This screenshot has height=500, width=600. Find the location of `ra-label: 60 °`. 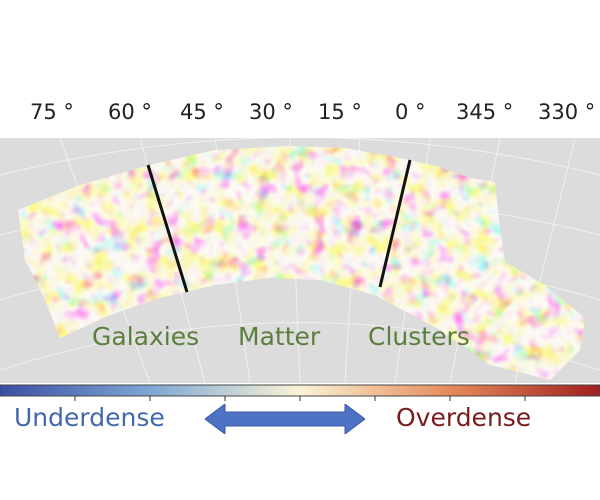

ra-label: 60 ° is located at coordinates (130, 112).